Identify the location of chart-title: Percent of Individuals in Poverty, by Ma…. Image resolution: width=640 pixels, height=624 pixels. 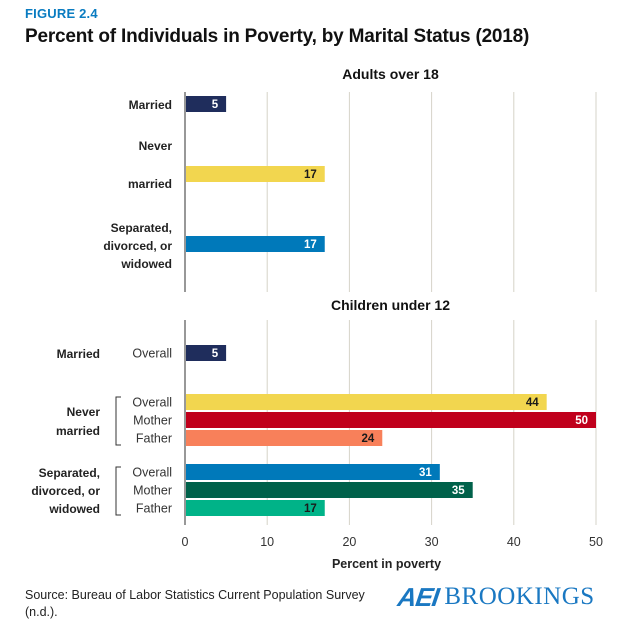
(277, 36).